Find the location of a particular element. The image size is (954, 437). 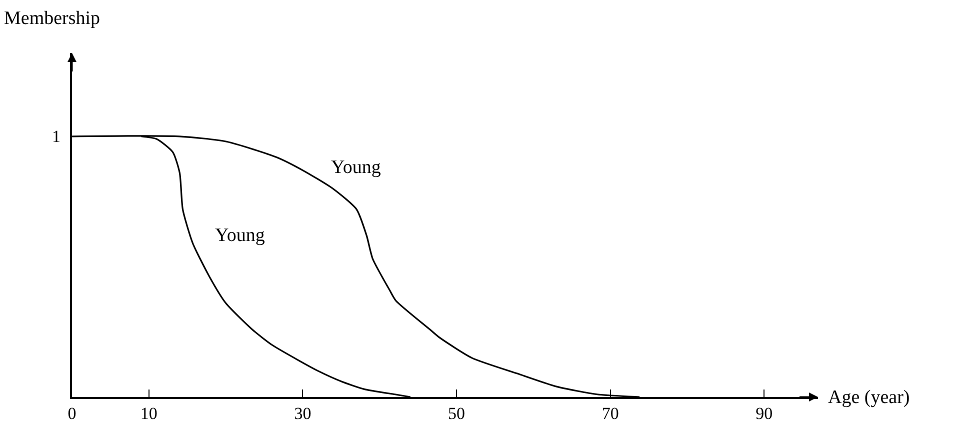

x-tick-label: 50 is located at coordinates (457, 414).